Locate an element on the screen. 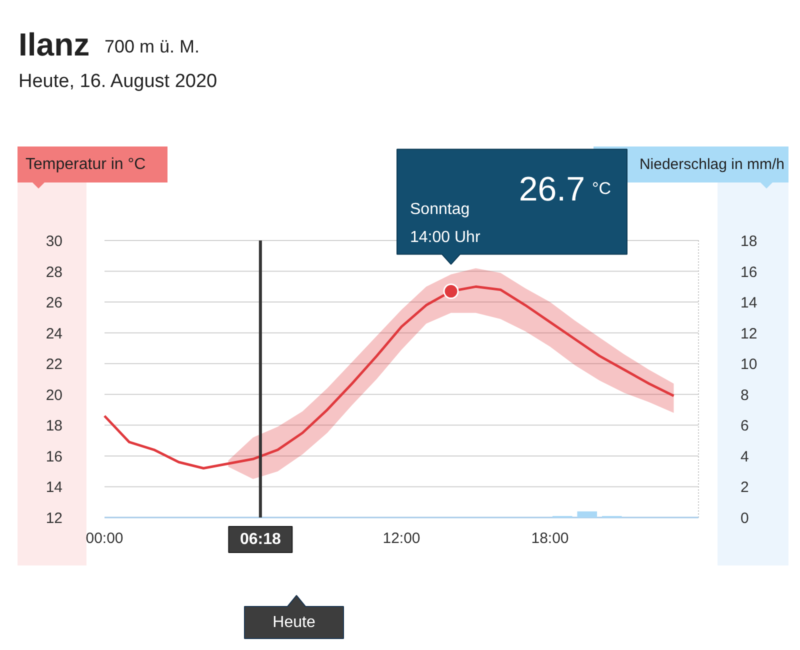 This screenshot has height=650, width=800. chart-subtitle: Heute, 16. August 2020 is located at coordinates (118, 81).